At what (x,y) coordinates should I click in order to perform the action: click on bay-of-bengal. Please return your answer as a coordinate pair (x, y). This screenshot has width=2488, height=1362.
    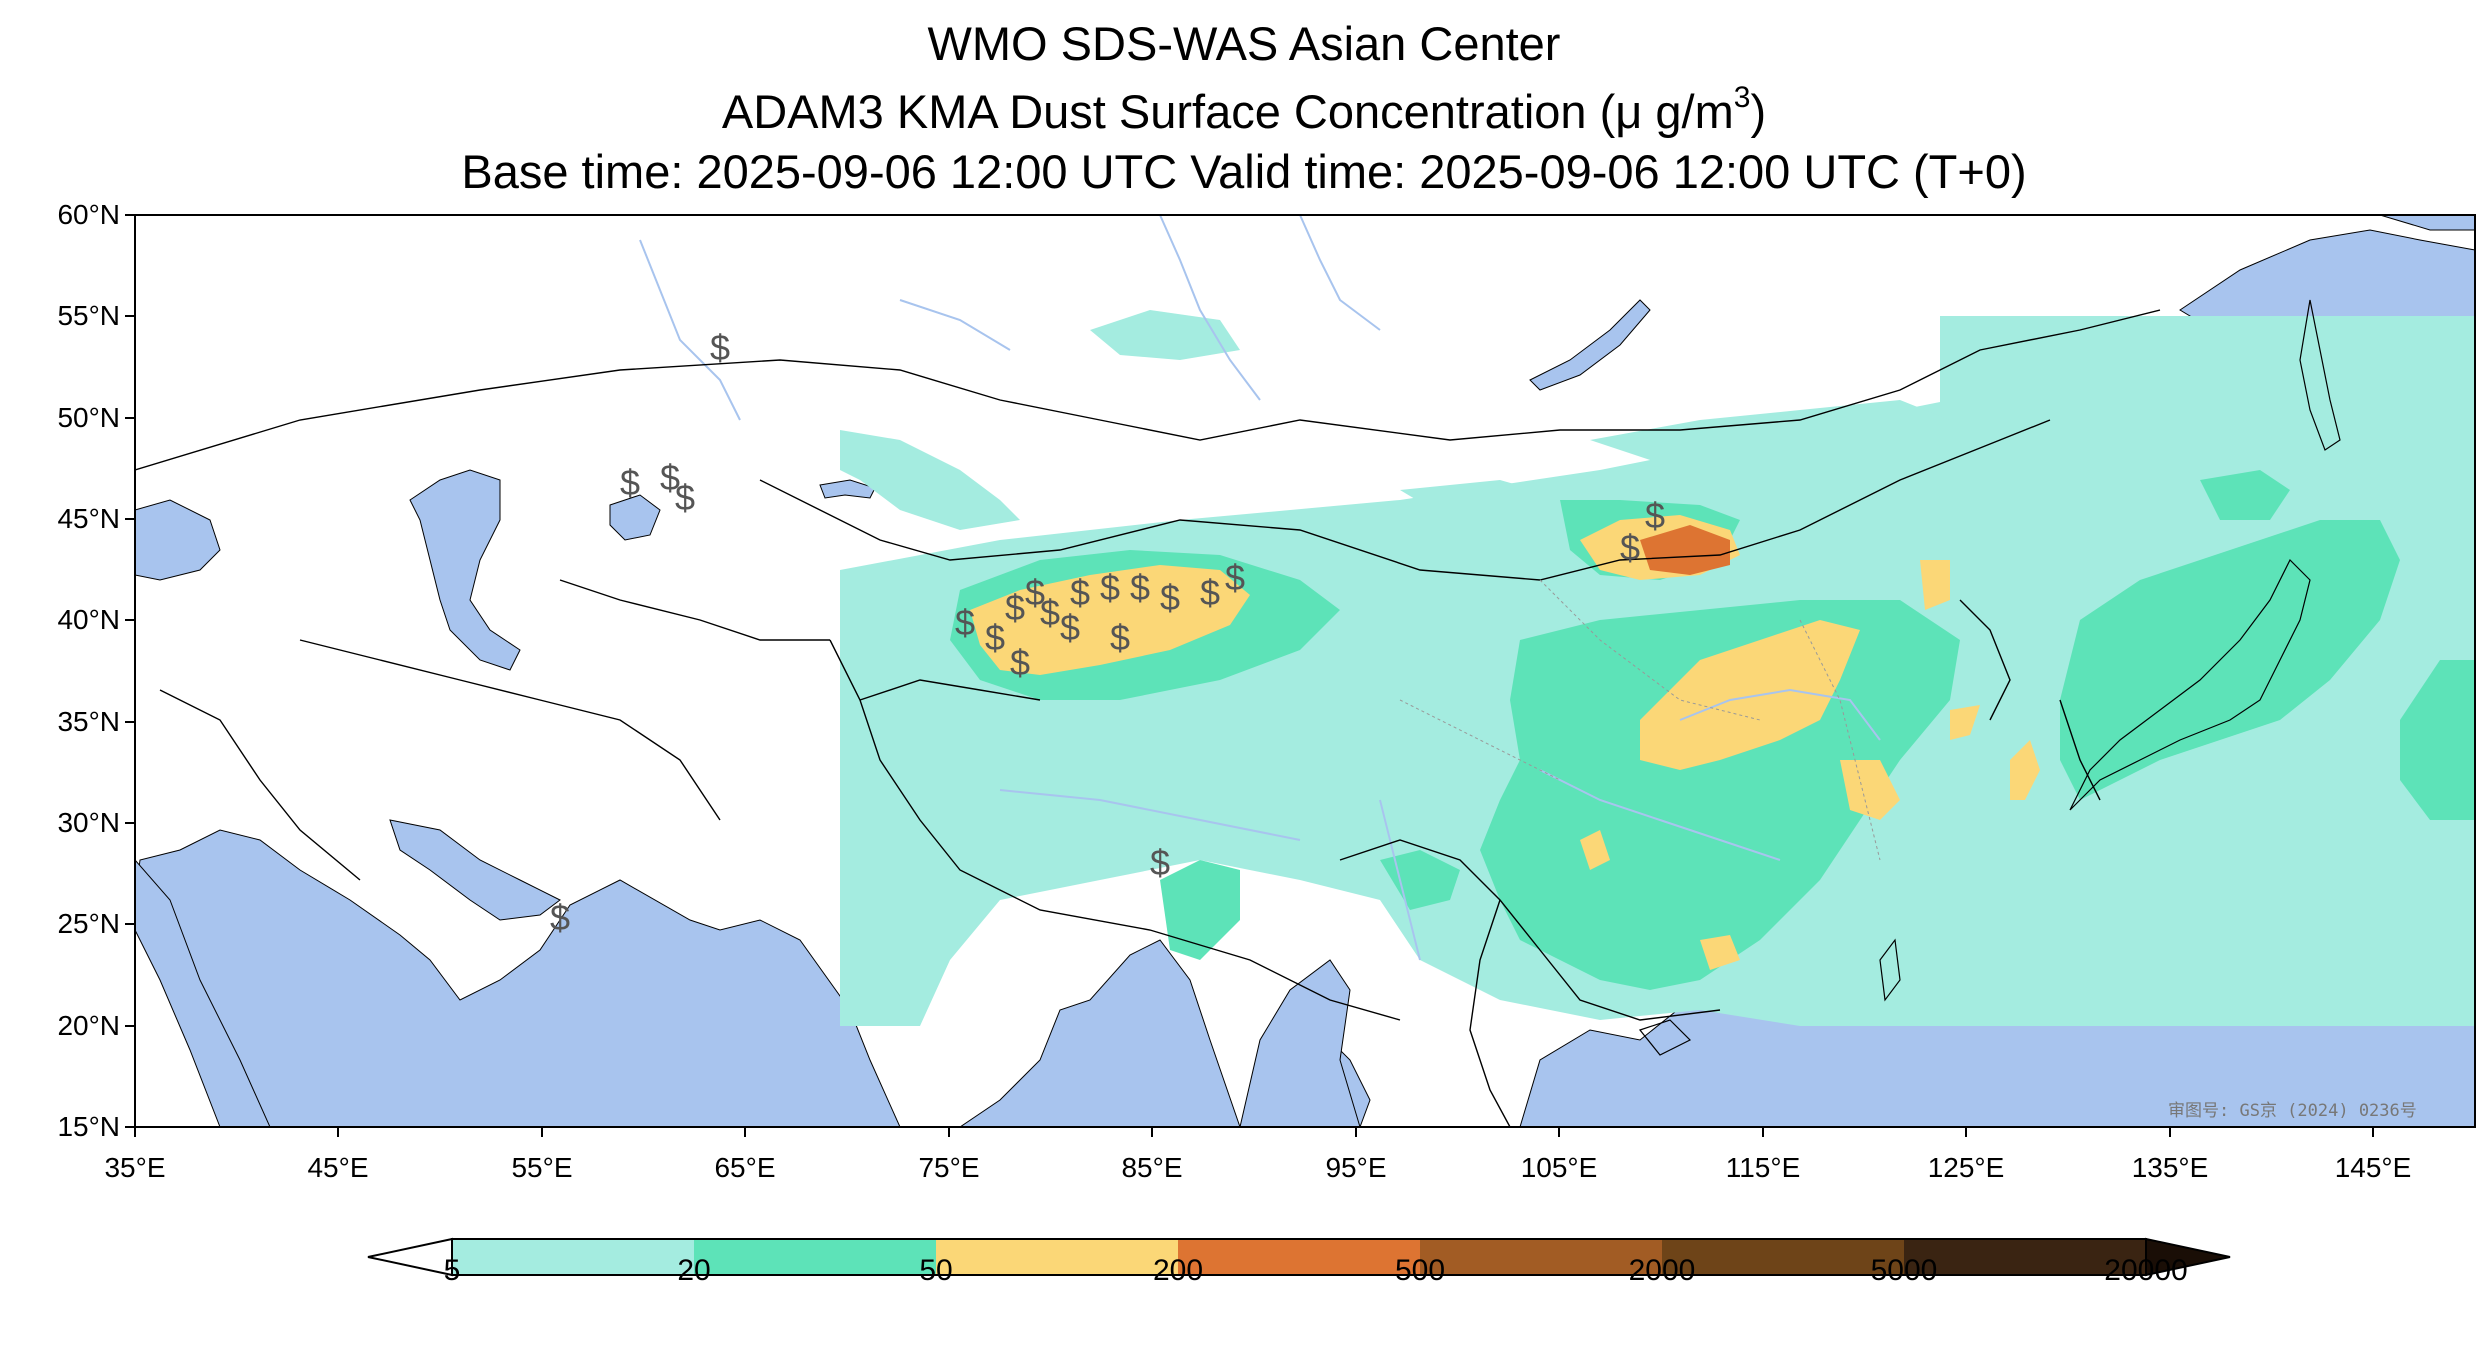
    Looking at the image, I should click on (1300, 1043).